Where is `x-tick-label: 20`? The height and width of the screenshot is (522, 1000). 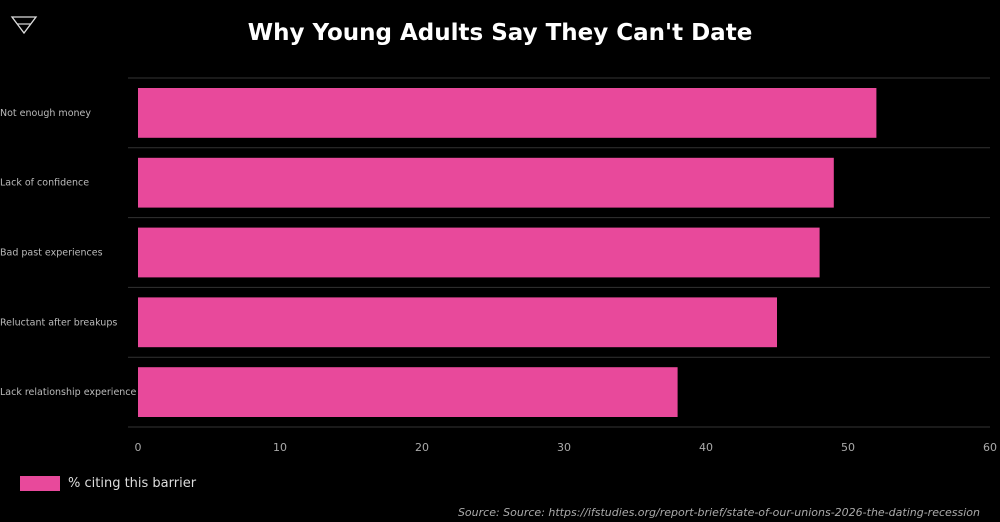
x-tick-label: 20 is located at coordinates (422, 447).